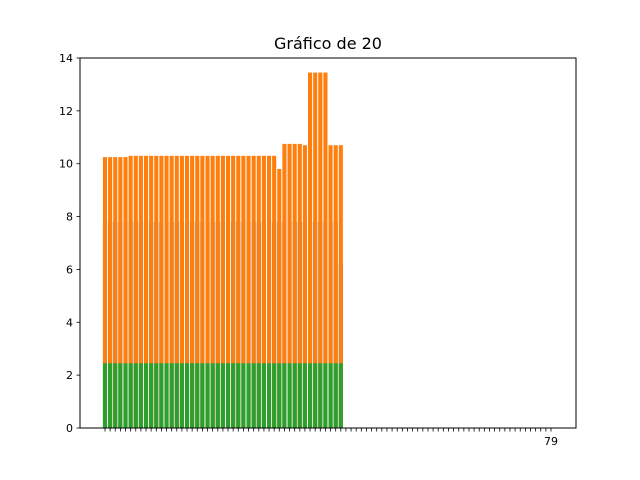 The image size is (640, 480). I want to click on y-tick-label: 14, so click(66, 58).